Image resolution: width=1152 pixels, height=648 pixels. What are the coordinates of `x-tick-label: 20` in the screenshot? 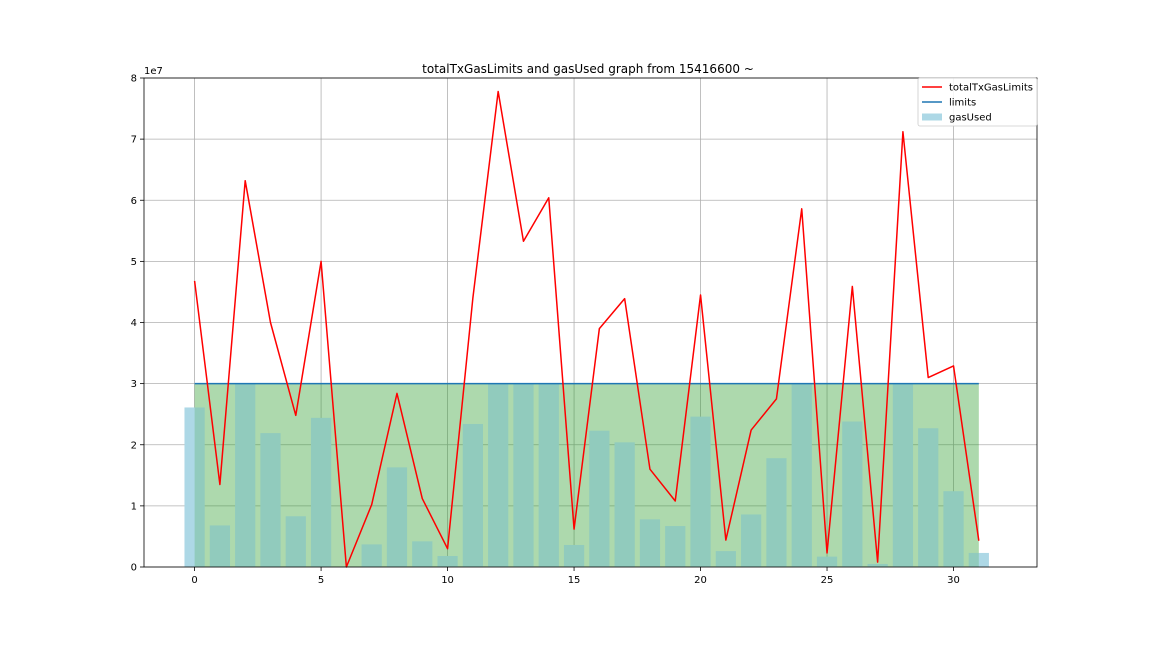 It's located at (700, 580).